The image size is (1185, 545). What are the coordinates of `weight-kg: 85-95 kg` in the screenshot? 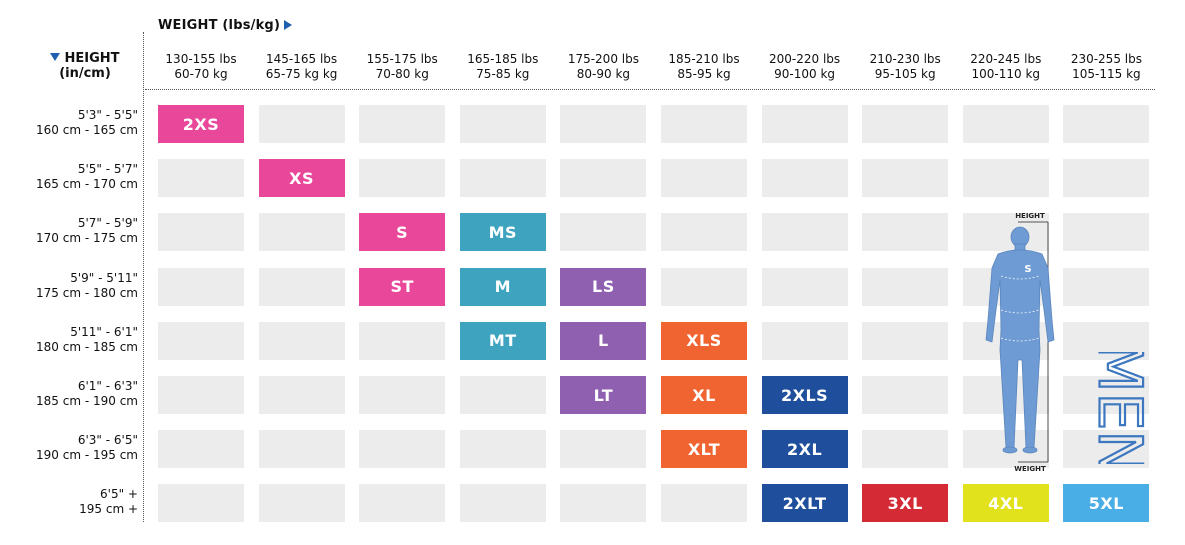 It's located at (704, 74).